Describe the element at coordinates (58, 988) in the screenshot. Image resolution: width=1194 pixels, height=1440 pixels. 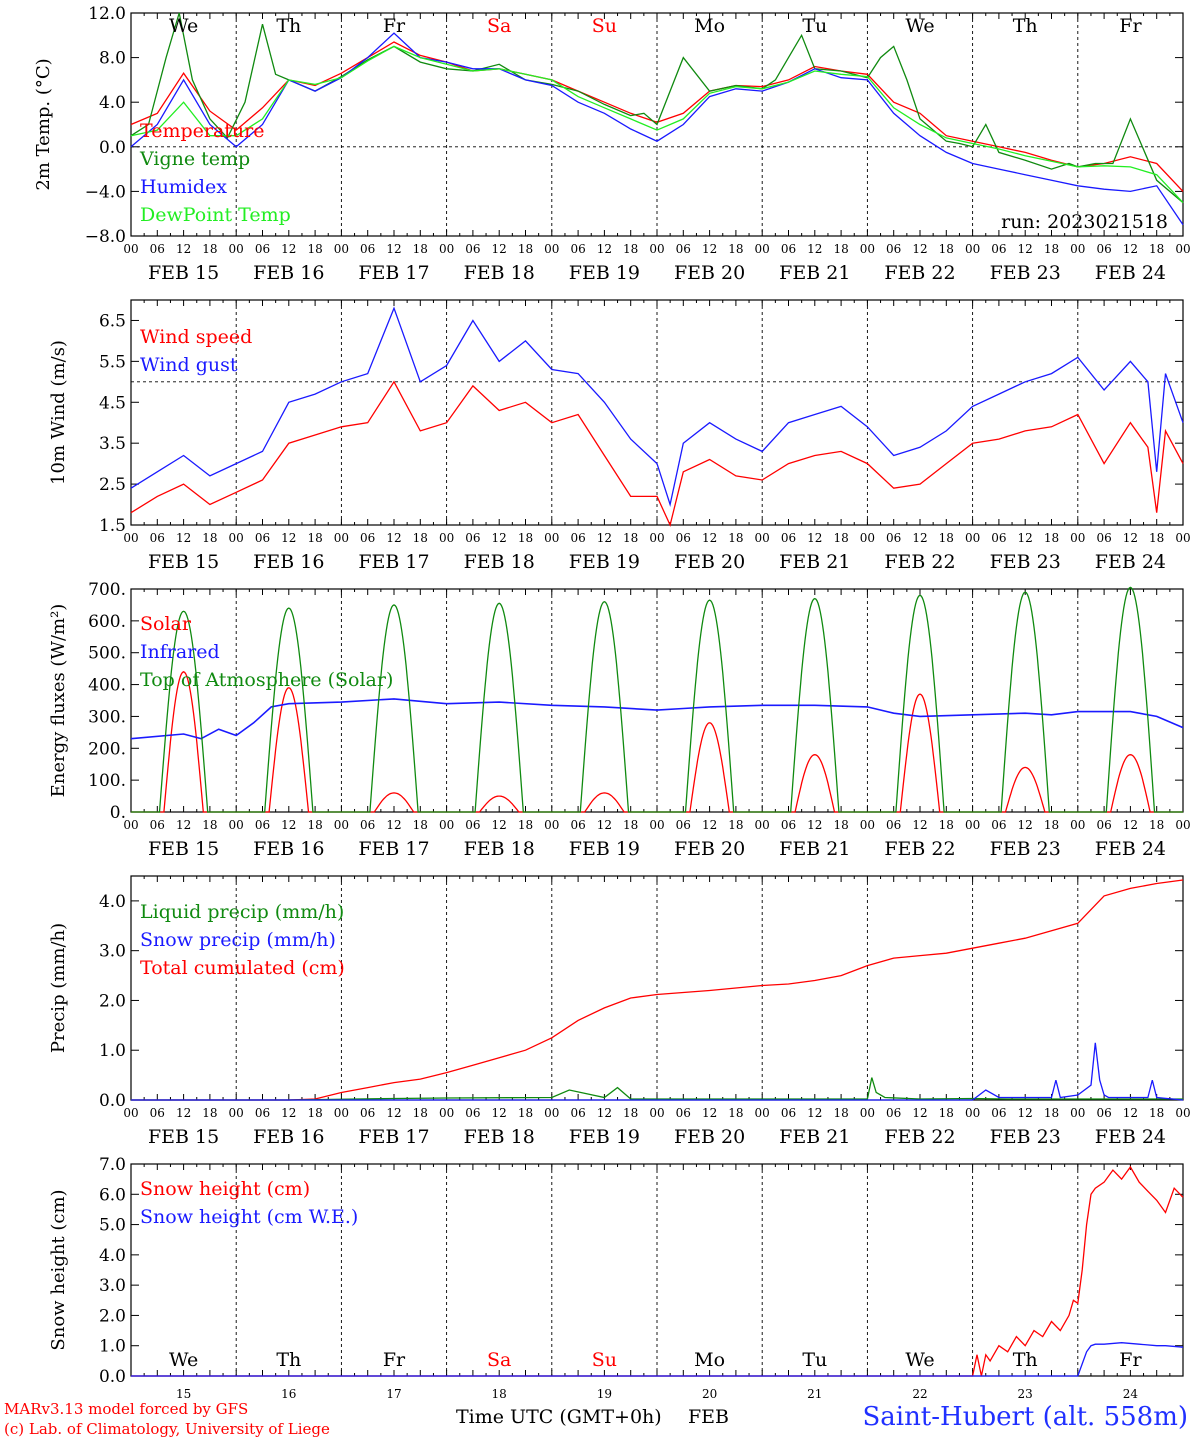
I see `y-axis-label: Precip (mm/h)` at that location.